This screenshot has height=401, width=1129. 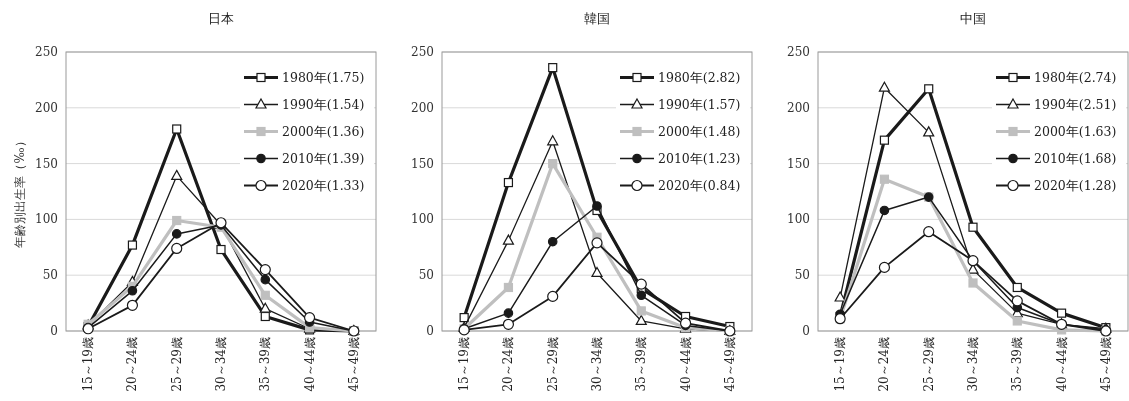 I want to click on chart-title: 韓国, so click(x=597, y=18).